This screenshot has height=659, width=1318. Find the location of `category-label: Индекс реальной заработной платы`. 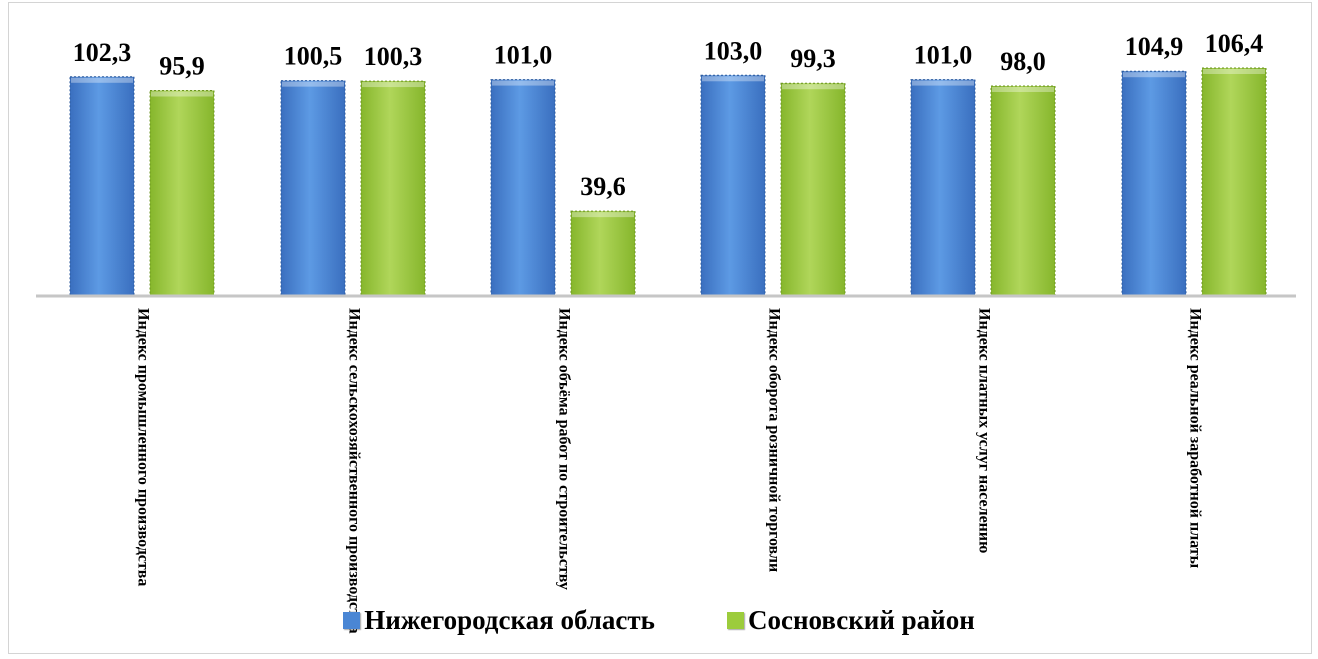

category-label: Индекс реальной заработной платы is located at coordinates (1194, 438).